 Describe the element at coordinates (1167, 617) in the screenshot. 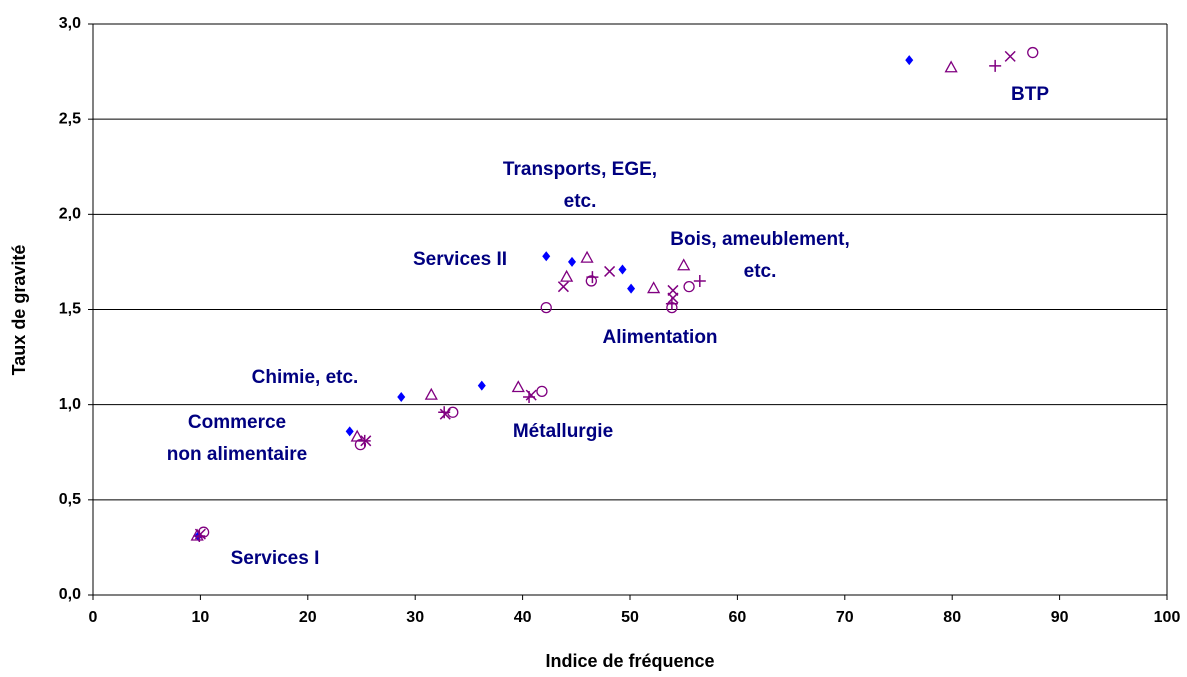

I see `x-tick-label: 100` at that location.